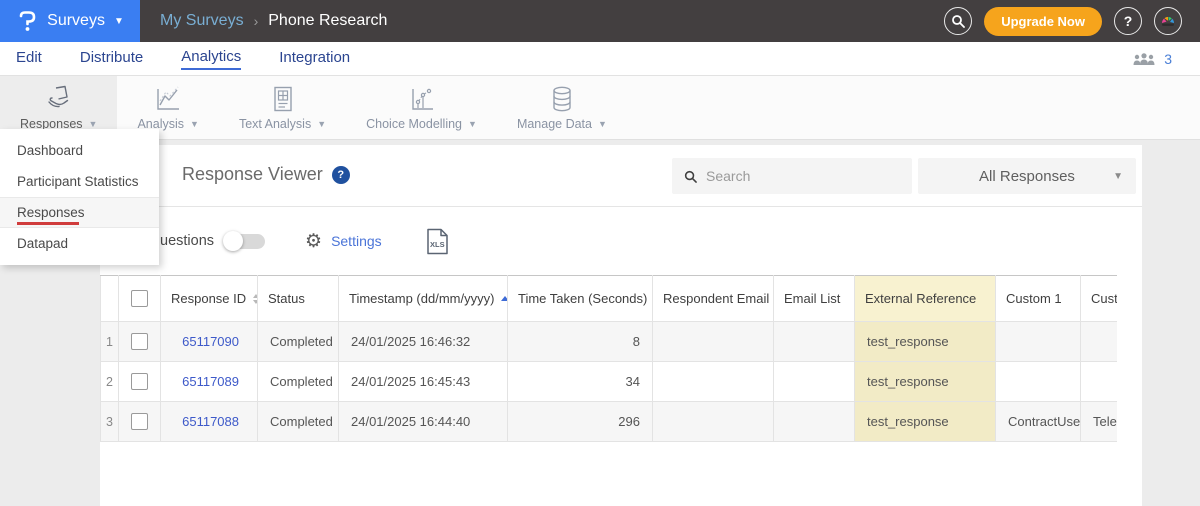 The height and width of the screenshot is (506, 1200). Describe the element at coordinates (621, 176) in the screenshot. I see `card-header: Response Viewer ? All Responses ▼` at that location.